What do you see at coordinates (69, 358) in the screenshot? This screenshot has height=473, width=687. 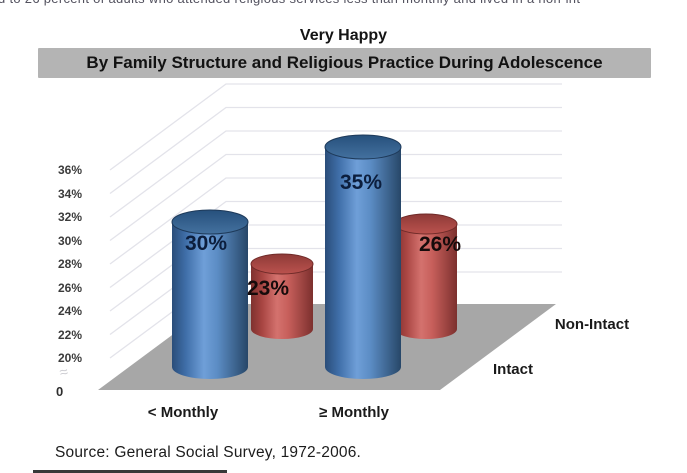 I see `y-tick-20: 20%` at bounding box center [69, 358].